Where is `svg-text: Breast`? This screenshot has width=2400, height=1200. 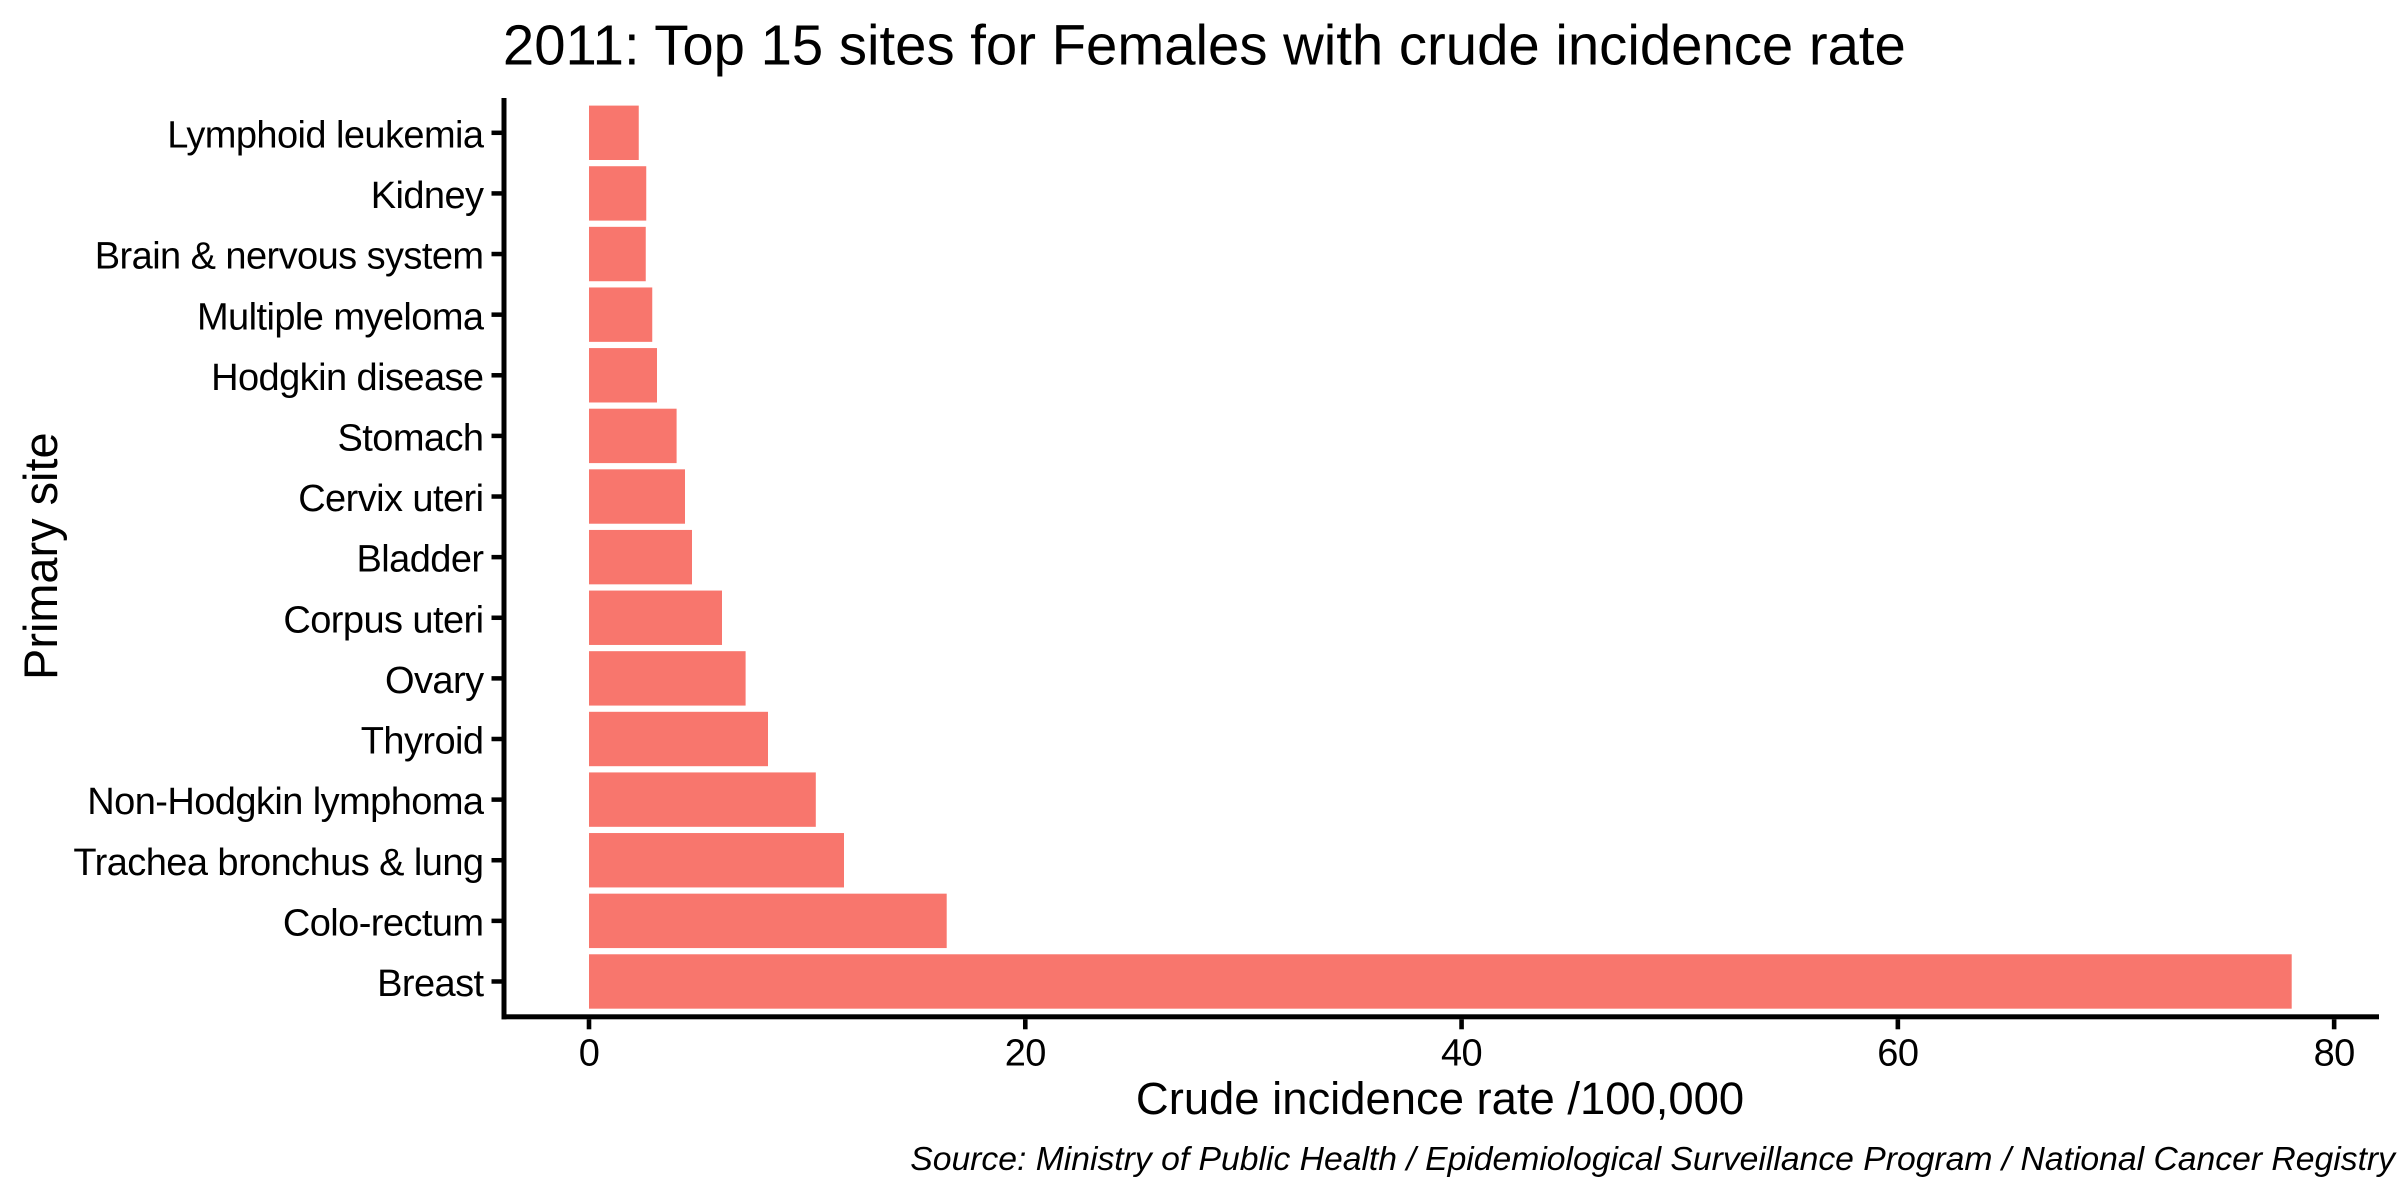 svg-text: Breast is located at coordinates (430, 984).